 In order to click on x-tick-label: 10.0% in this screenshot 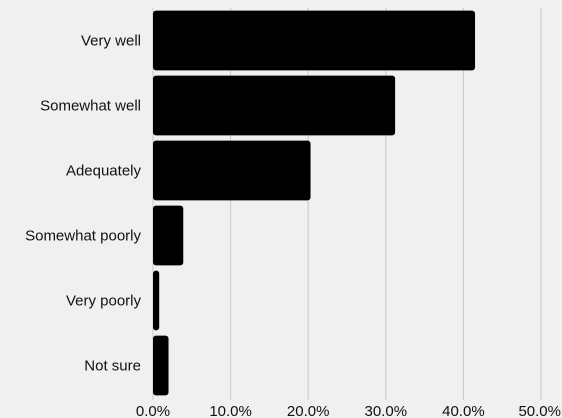, I will do `click(230, 410)`.